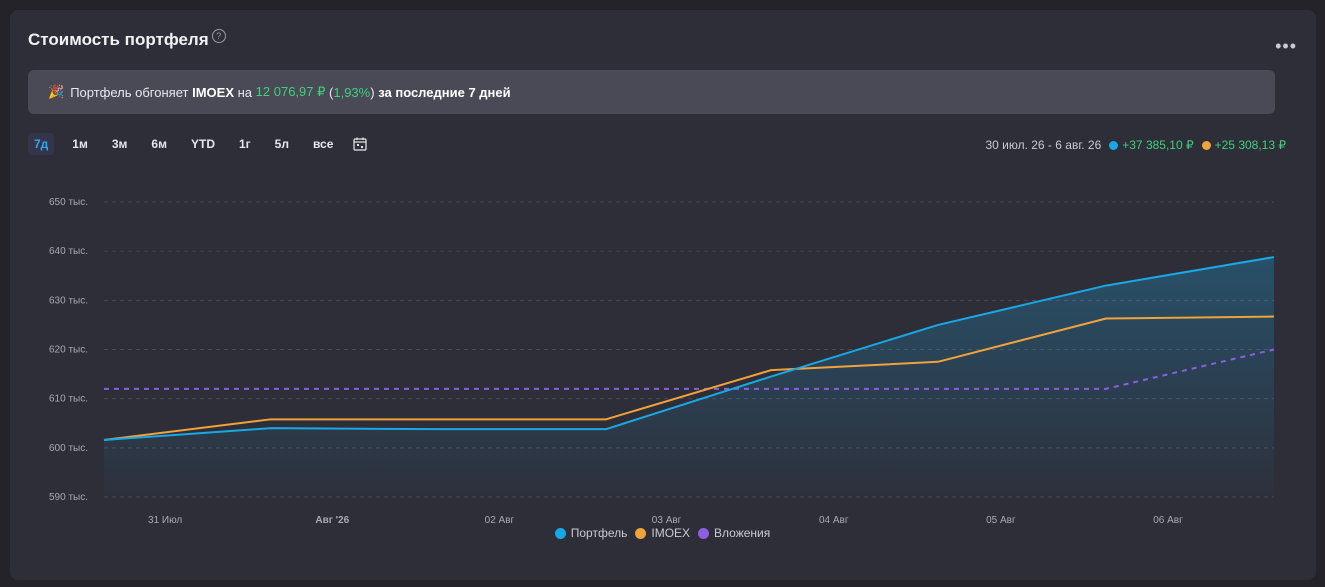  I want to click on legend-portfolio: Портфель, so click(591, 533).